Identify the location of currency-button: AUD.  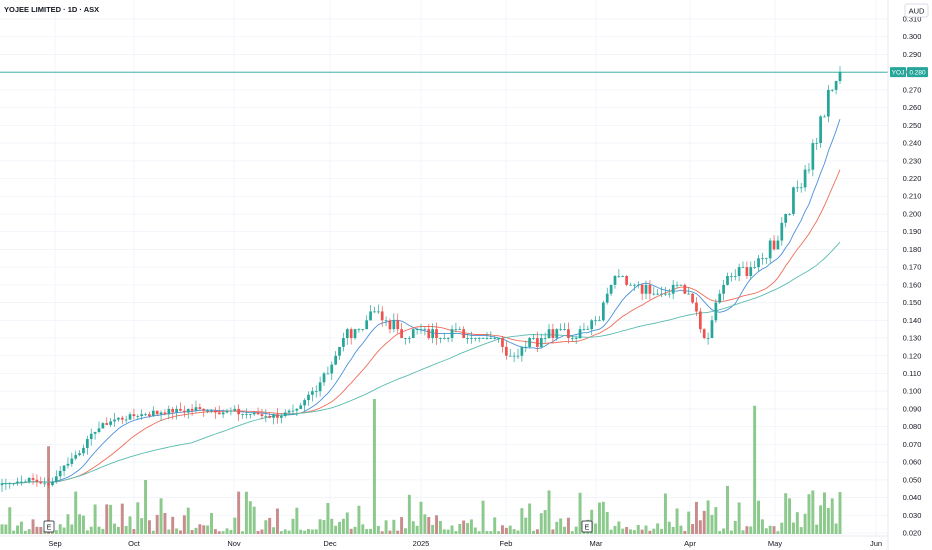
(916, 10).